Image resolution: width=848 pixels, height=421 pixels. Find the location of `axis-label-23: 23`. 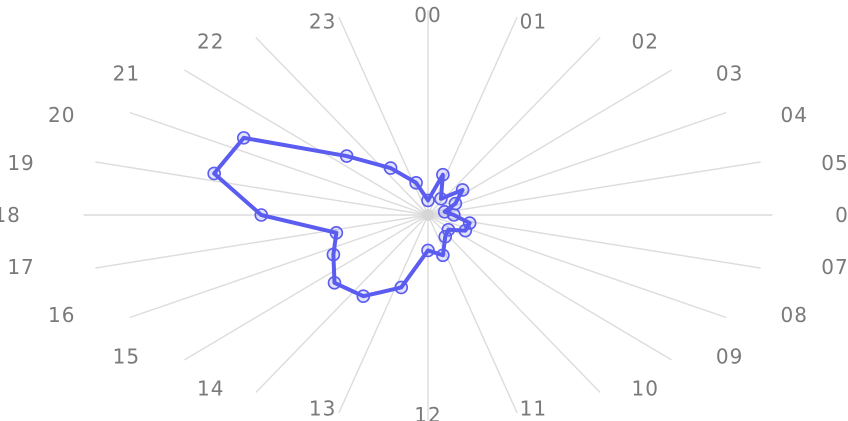

axis-label-23: 23 is located at coordinates (322, 22).